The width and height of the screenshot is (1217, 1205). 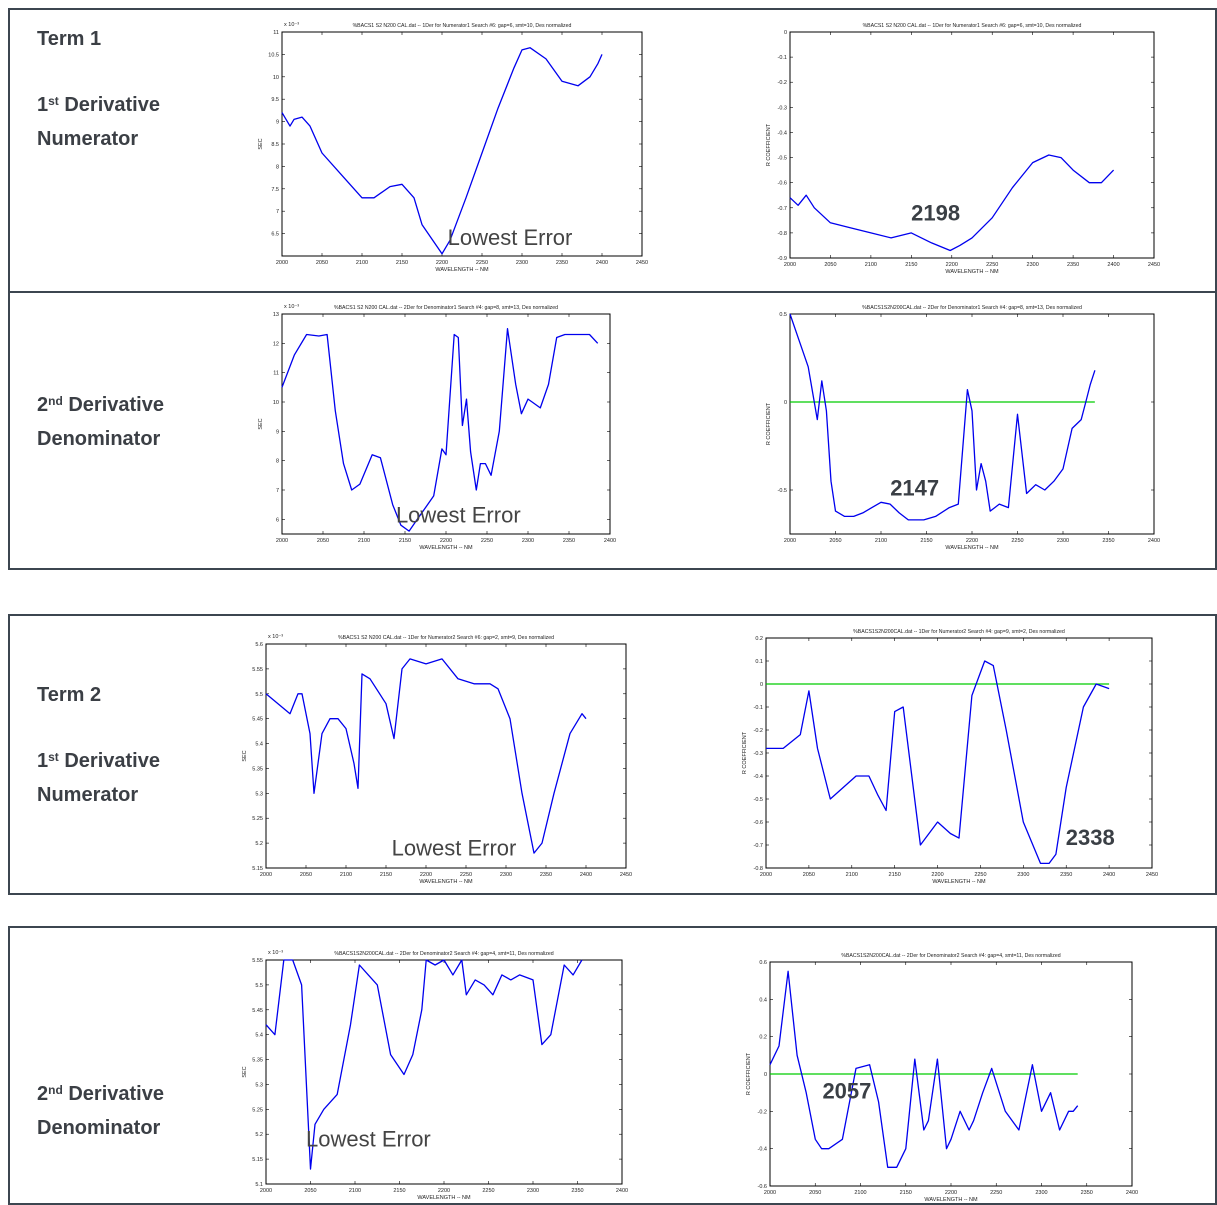 I want to click on y-tick-label: 5.2, so click(x=259, y=844).